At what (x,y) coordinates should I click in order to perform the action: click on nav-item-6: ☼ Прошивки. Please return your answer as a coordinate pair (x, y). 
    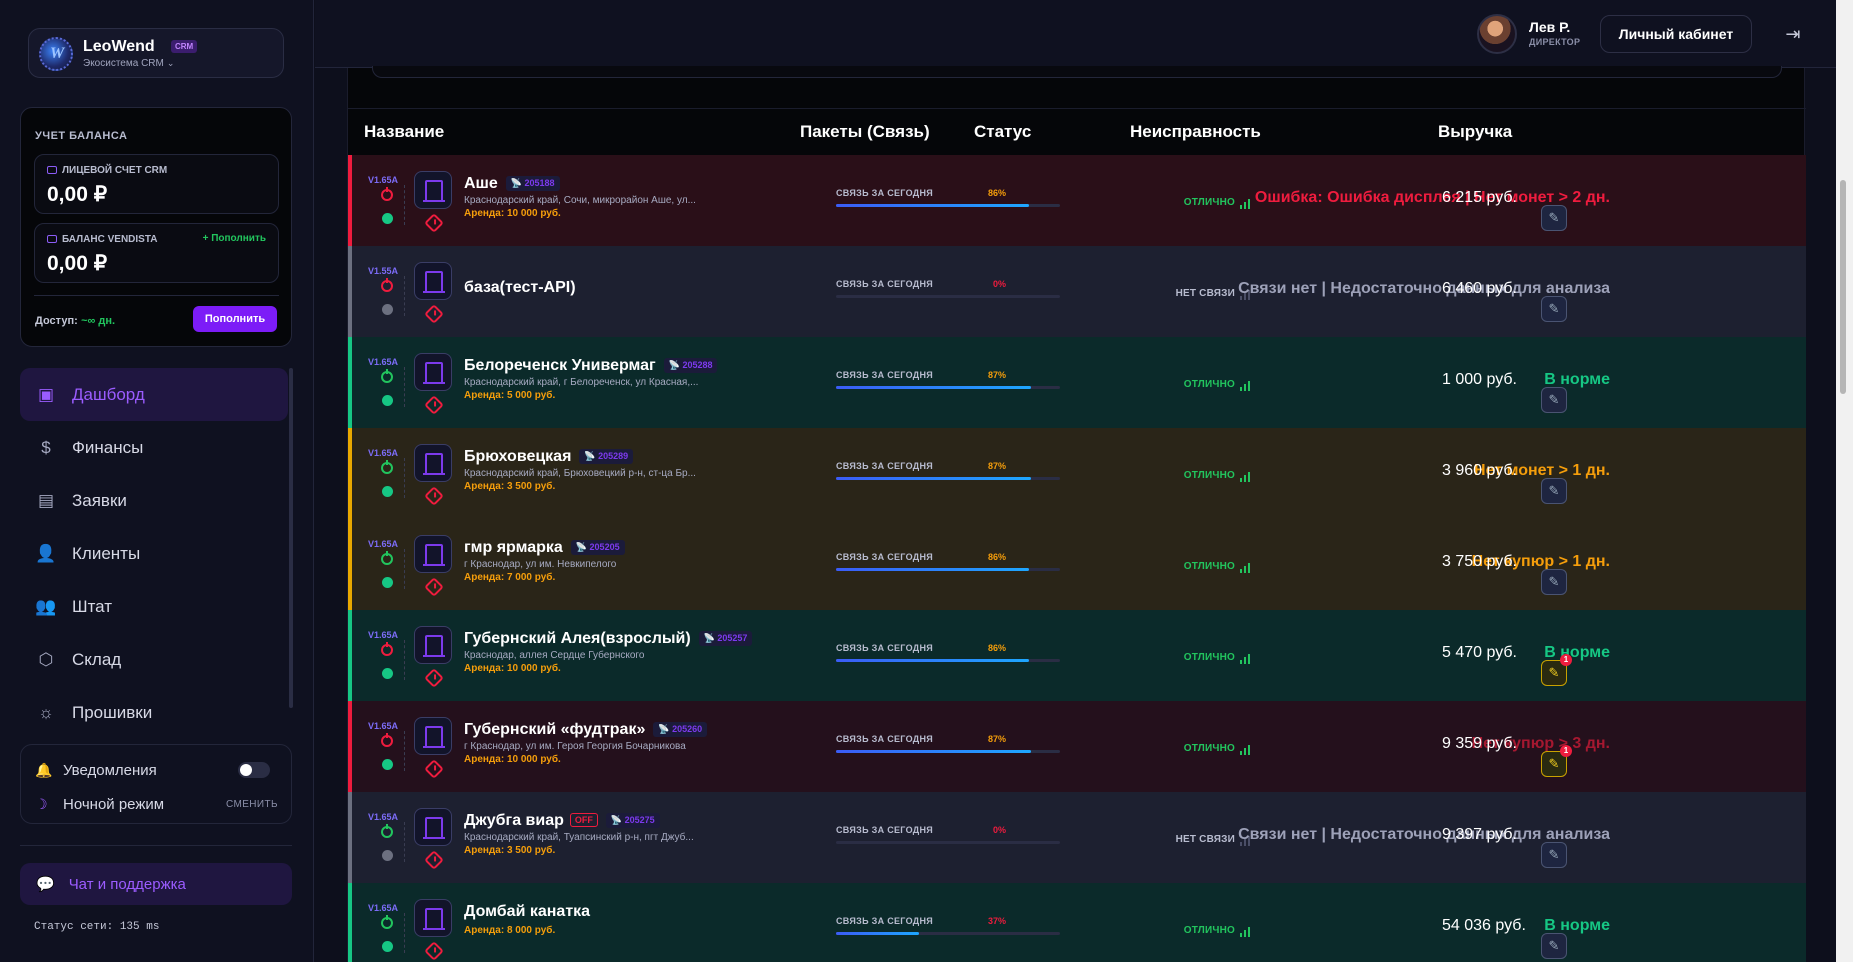
    Looking at the image, I should click on (154, 712).